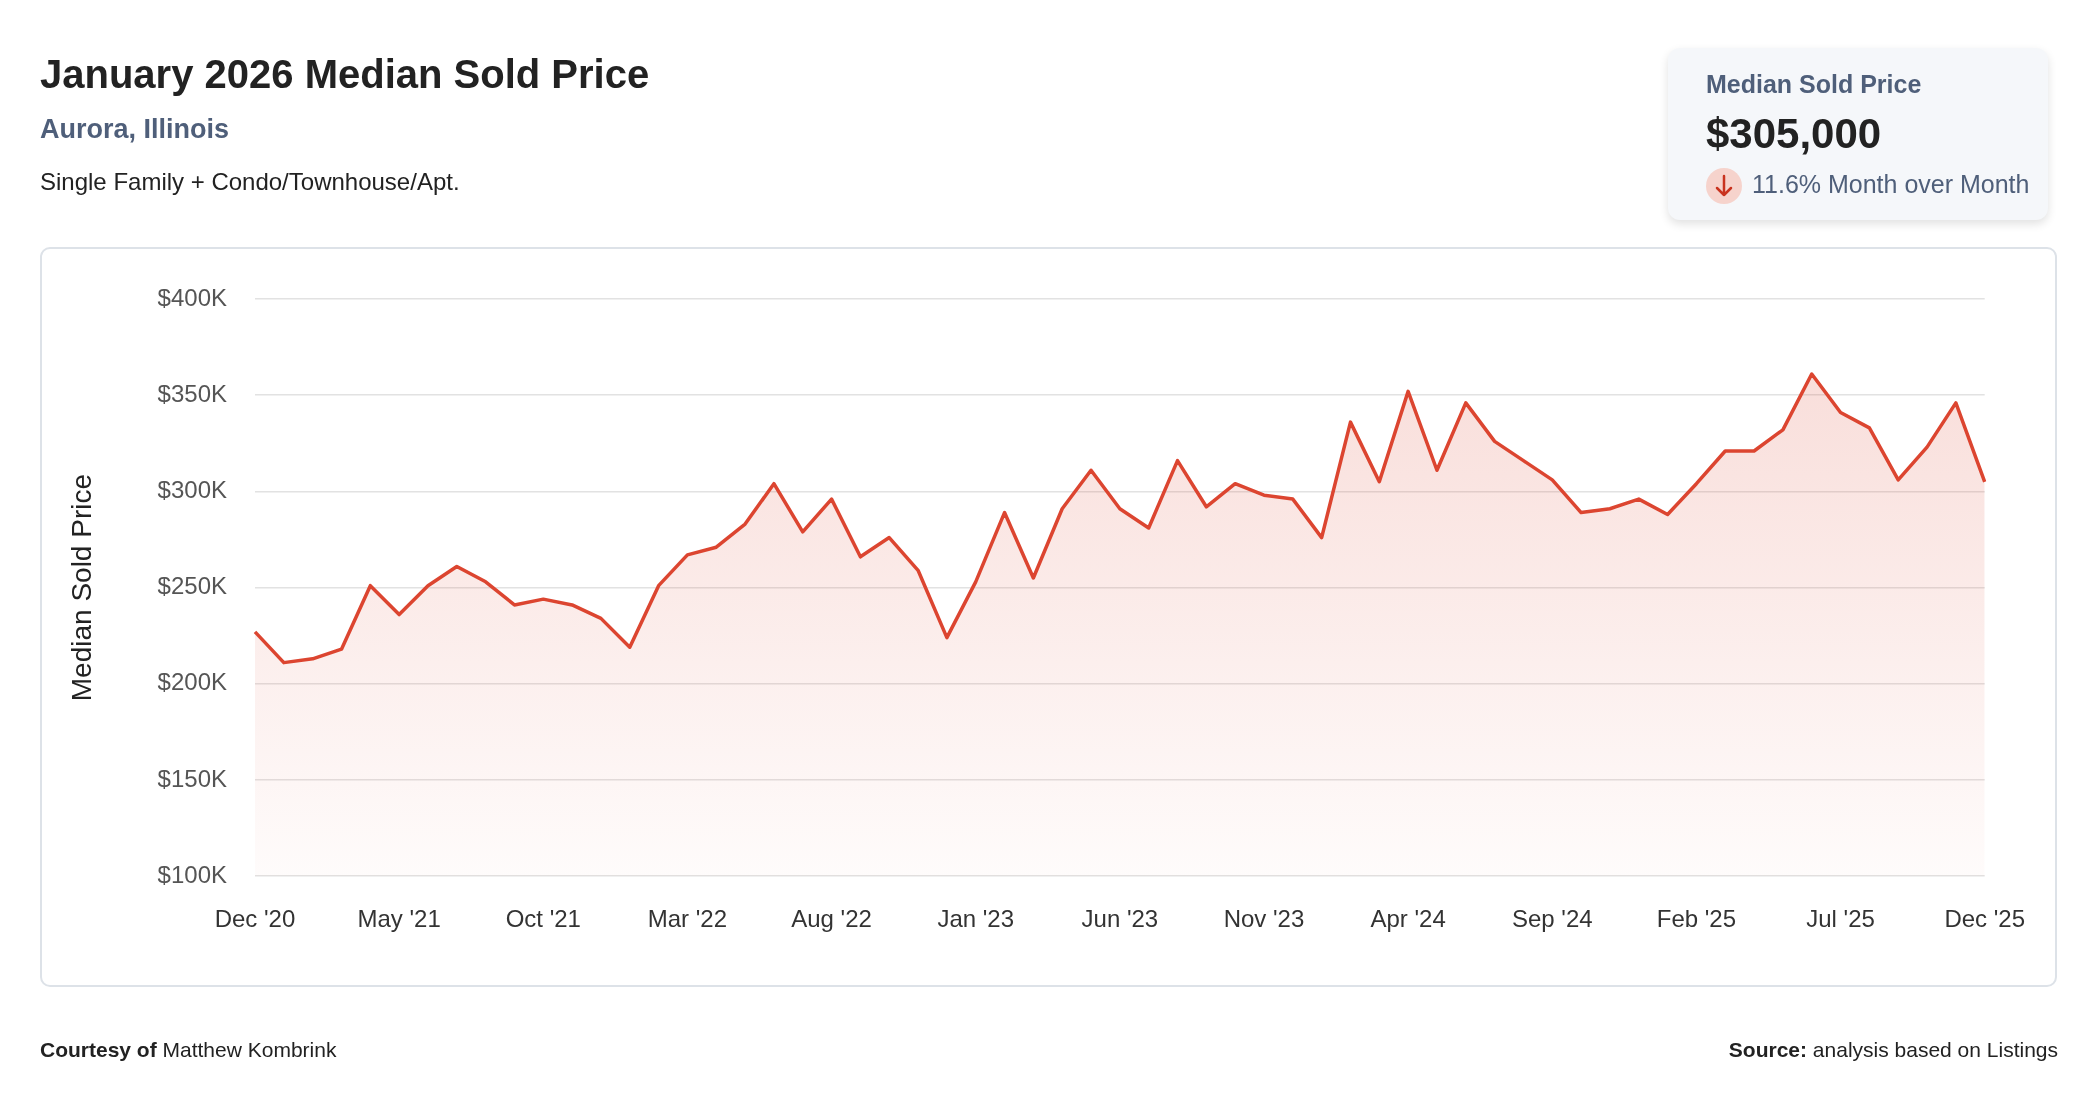 The image size is (2096, 1100). What do you see at coordinates (98, 1049) in the screenshot?
I see `text: Courtesy of` at bounding box center [98, 1049].